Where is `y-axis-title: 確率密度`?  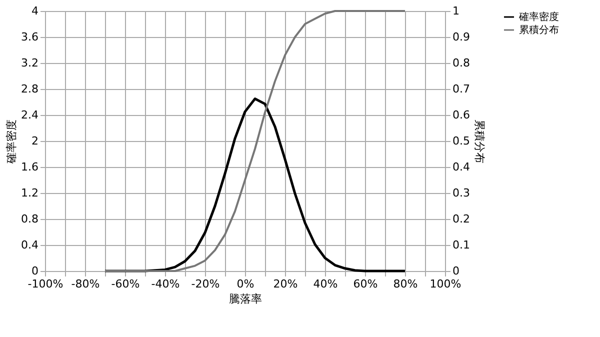
y-axis-title: 確率密度 is located at coordinates (11, 142).